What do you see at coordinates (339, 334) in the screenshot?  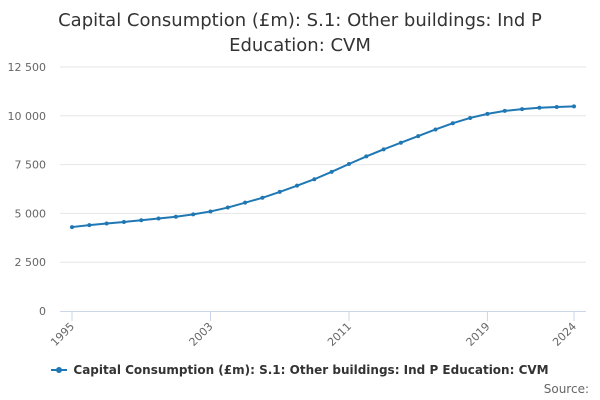 I see `x-tick-label: 2011` at bounding box center [339, 334].